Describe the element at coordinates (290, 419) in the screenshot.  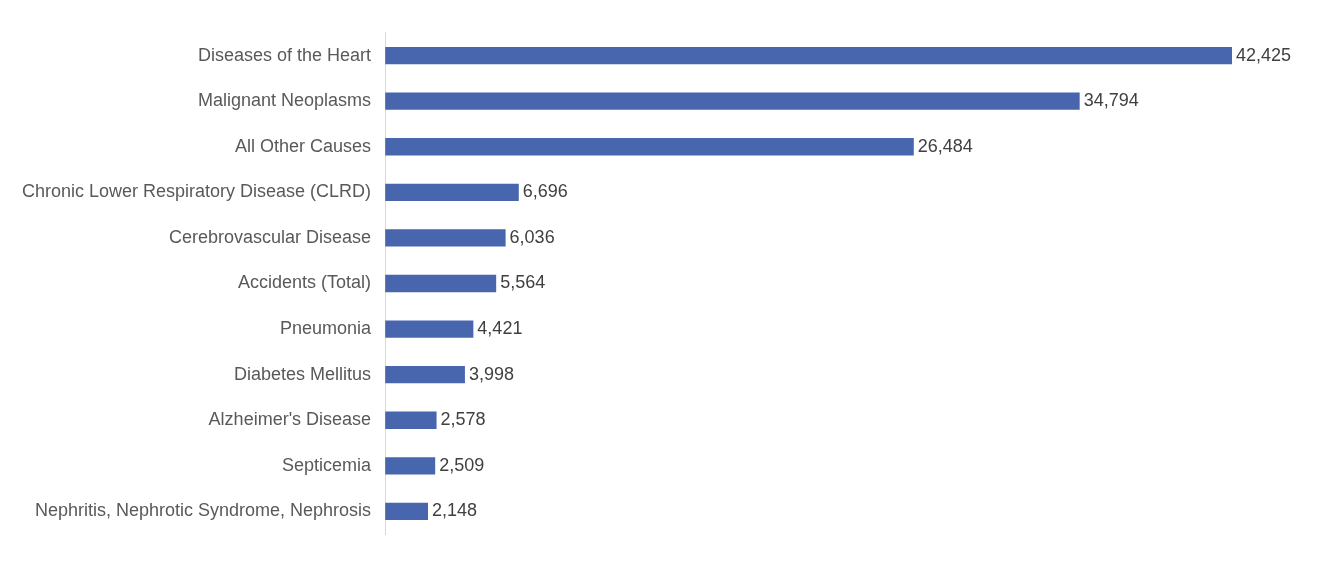
I see `y-tick-label: Alzheimer's Disease` at that location.